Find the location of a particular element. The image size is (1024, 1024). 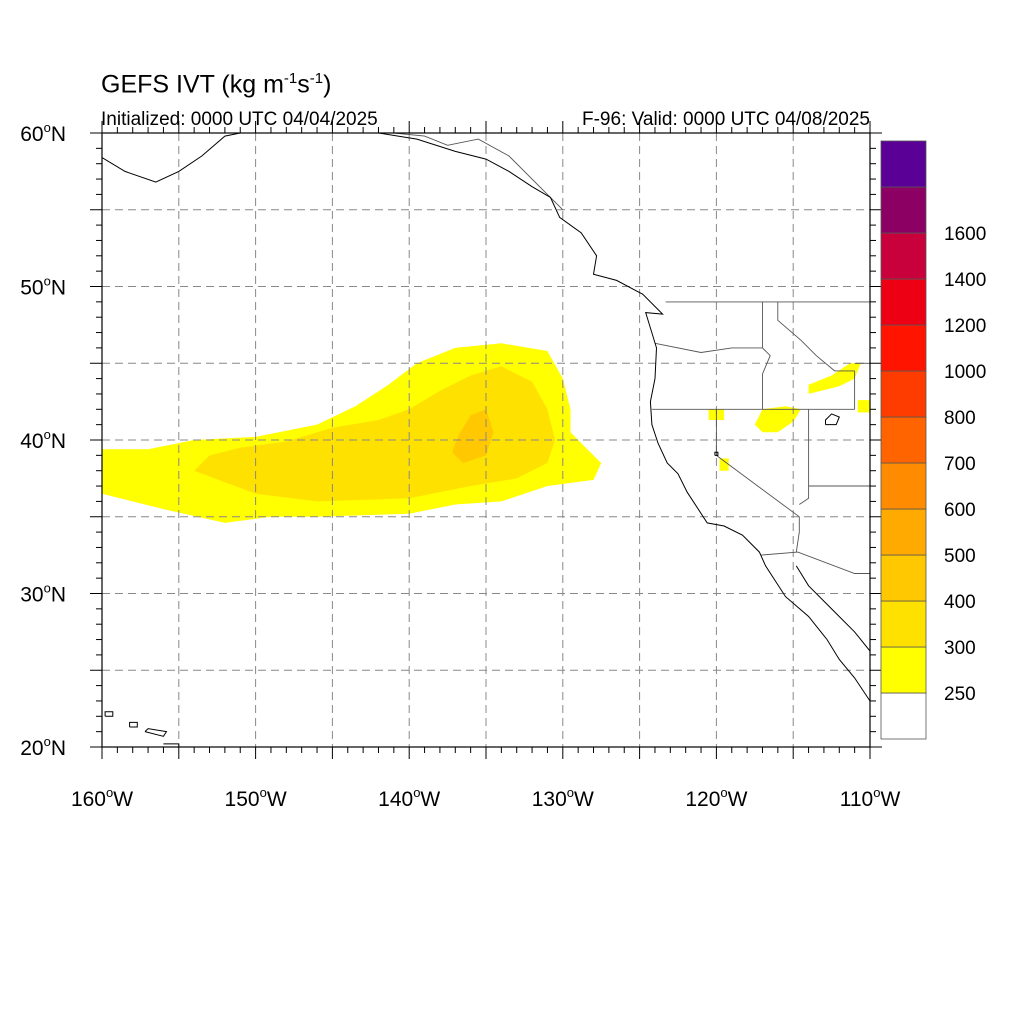

colorbar-label: 1600 is located at coordinates (965, 234).